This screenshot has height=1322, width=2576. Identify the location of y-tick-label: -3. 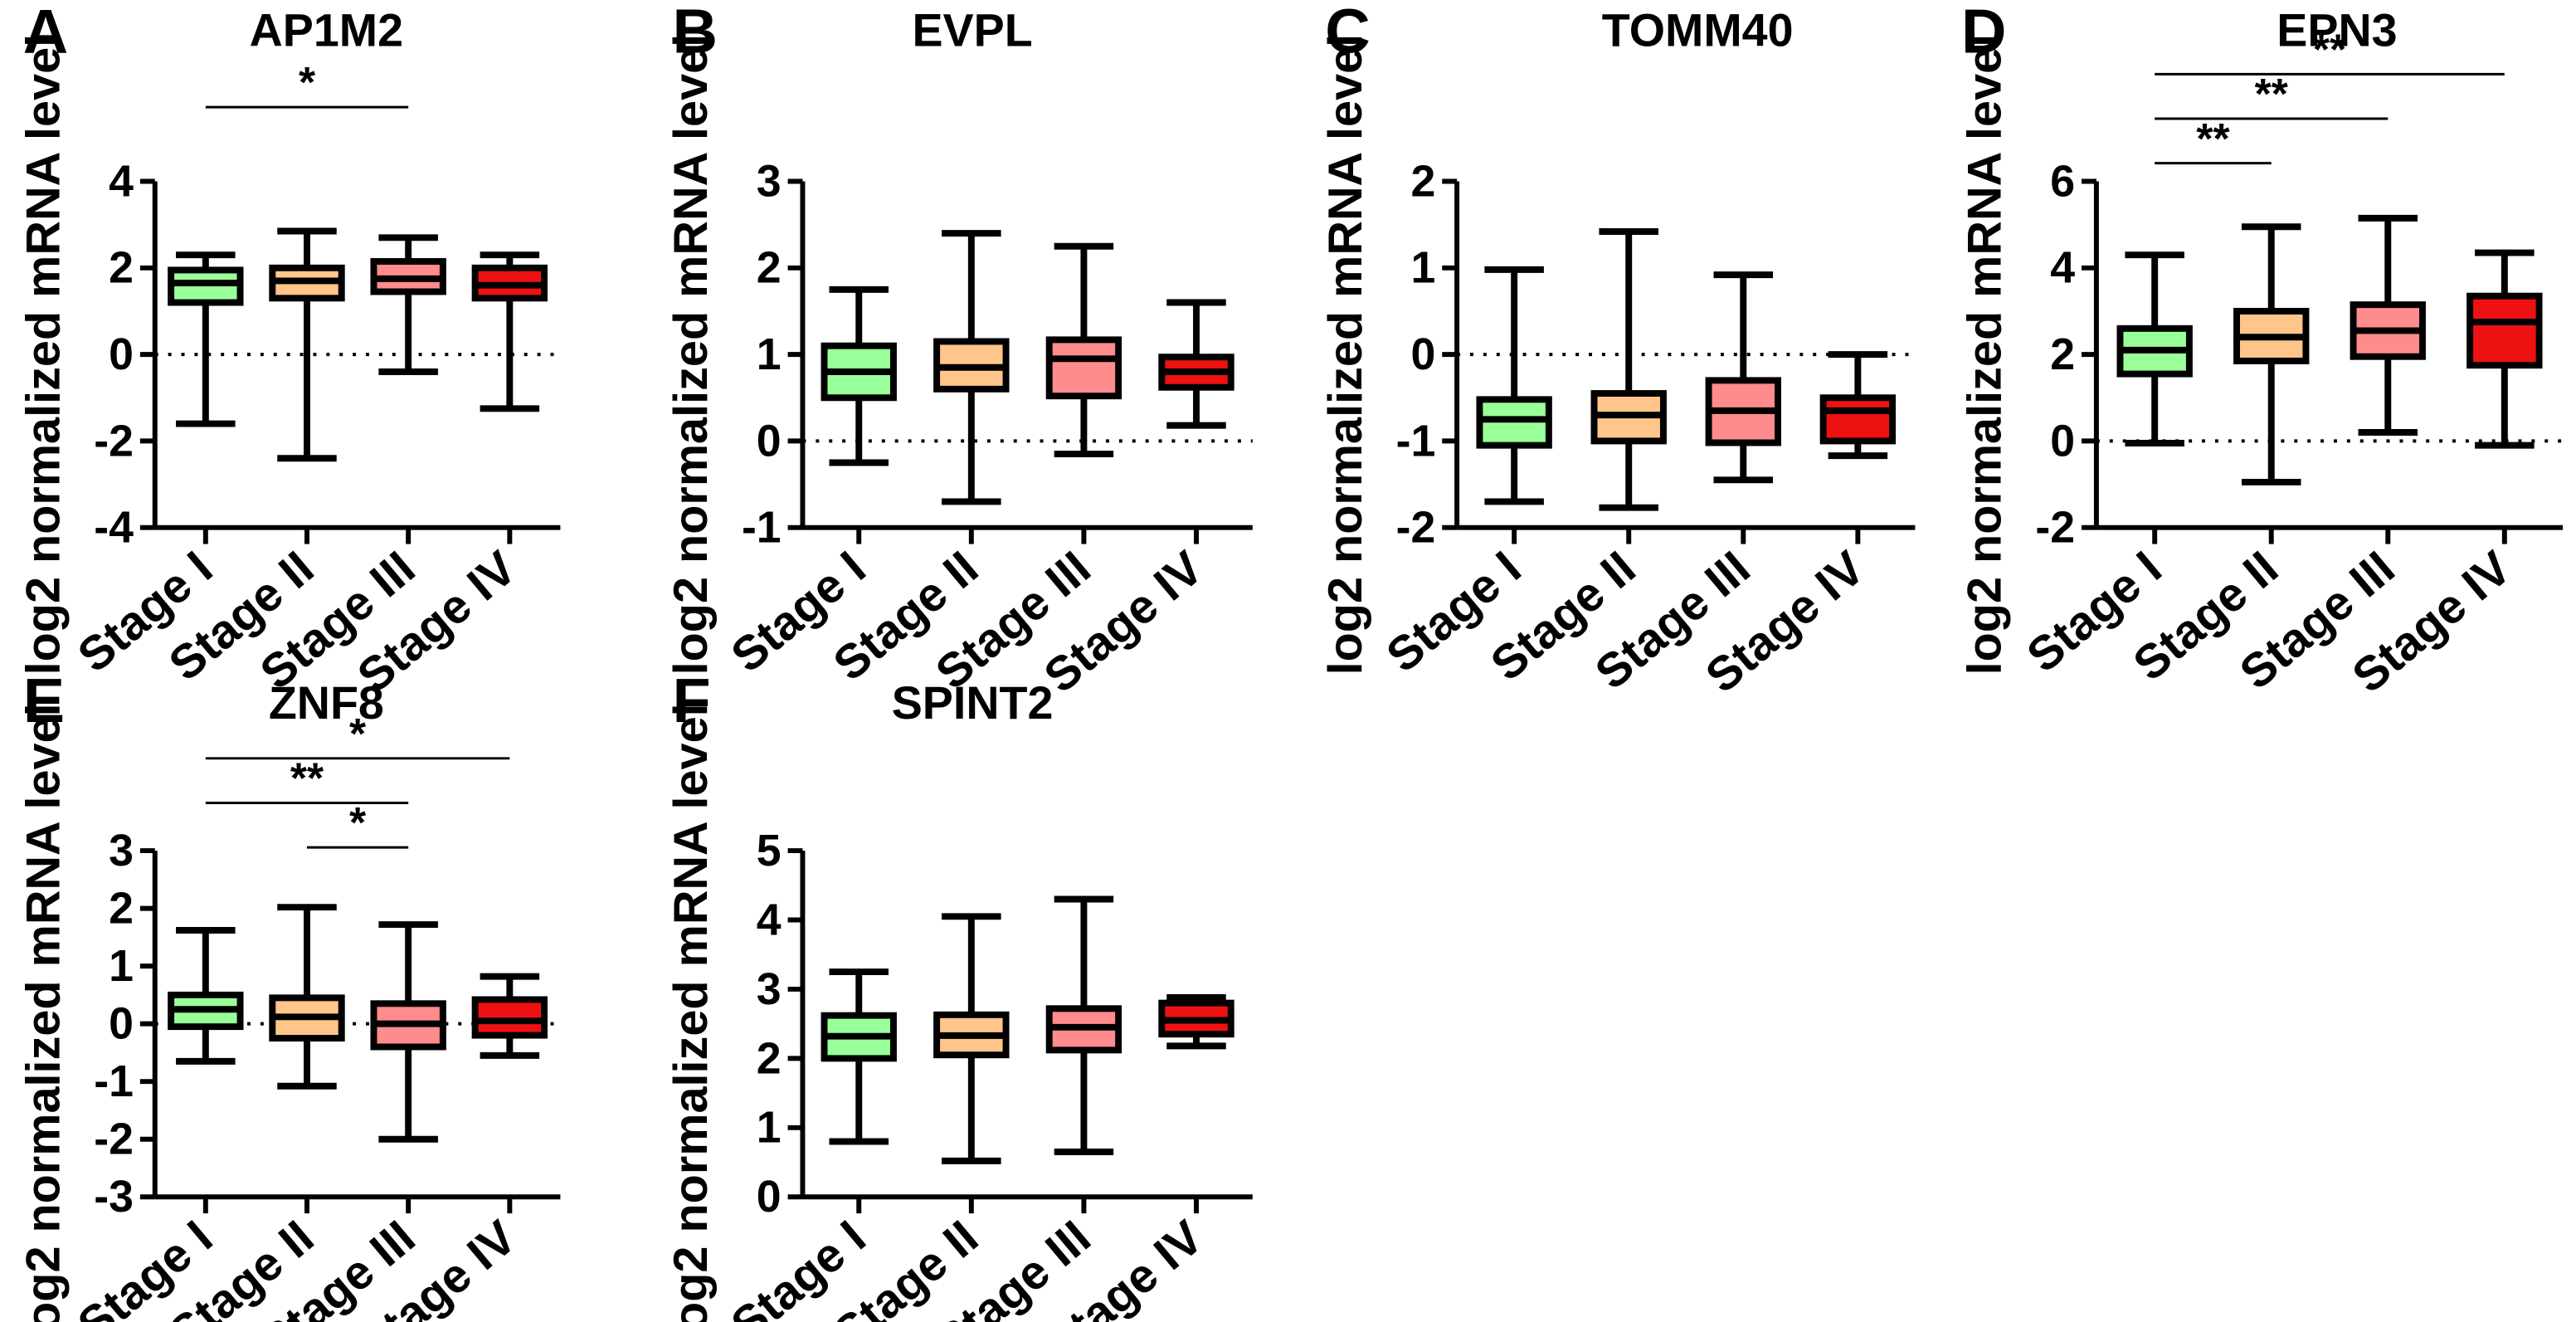
(114, 1197).